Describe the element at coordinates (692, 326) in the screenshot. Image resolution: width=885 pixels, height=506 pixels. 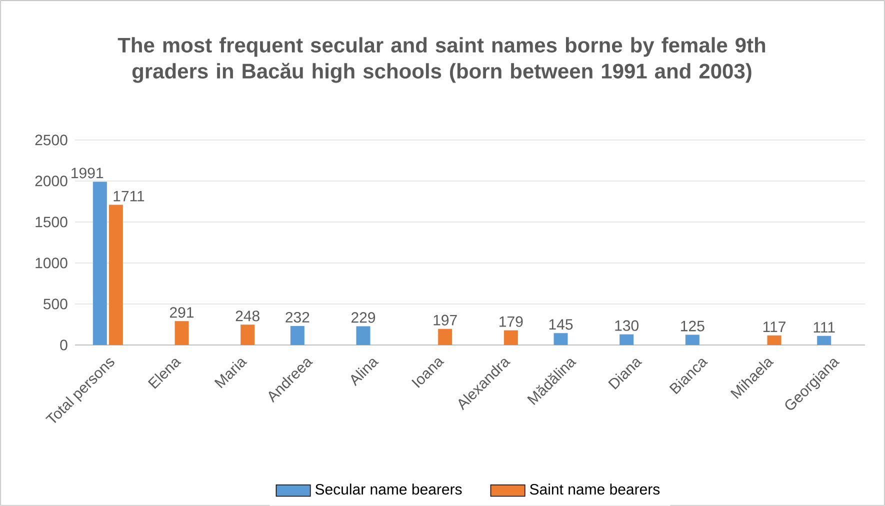
I see `data-label: 125` at that location.